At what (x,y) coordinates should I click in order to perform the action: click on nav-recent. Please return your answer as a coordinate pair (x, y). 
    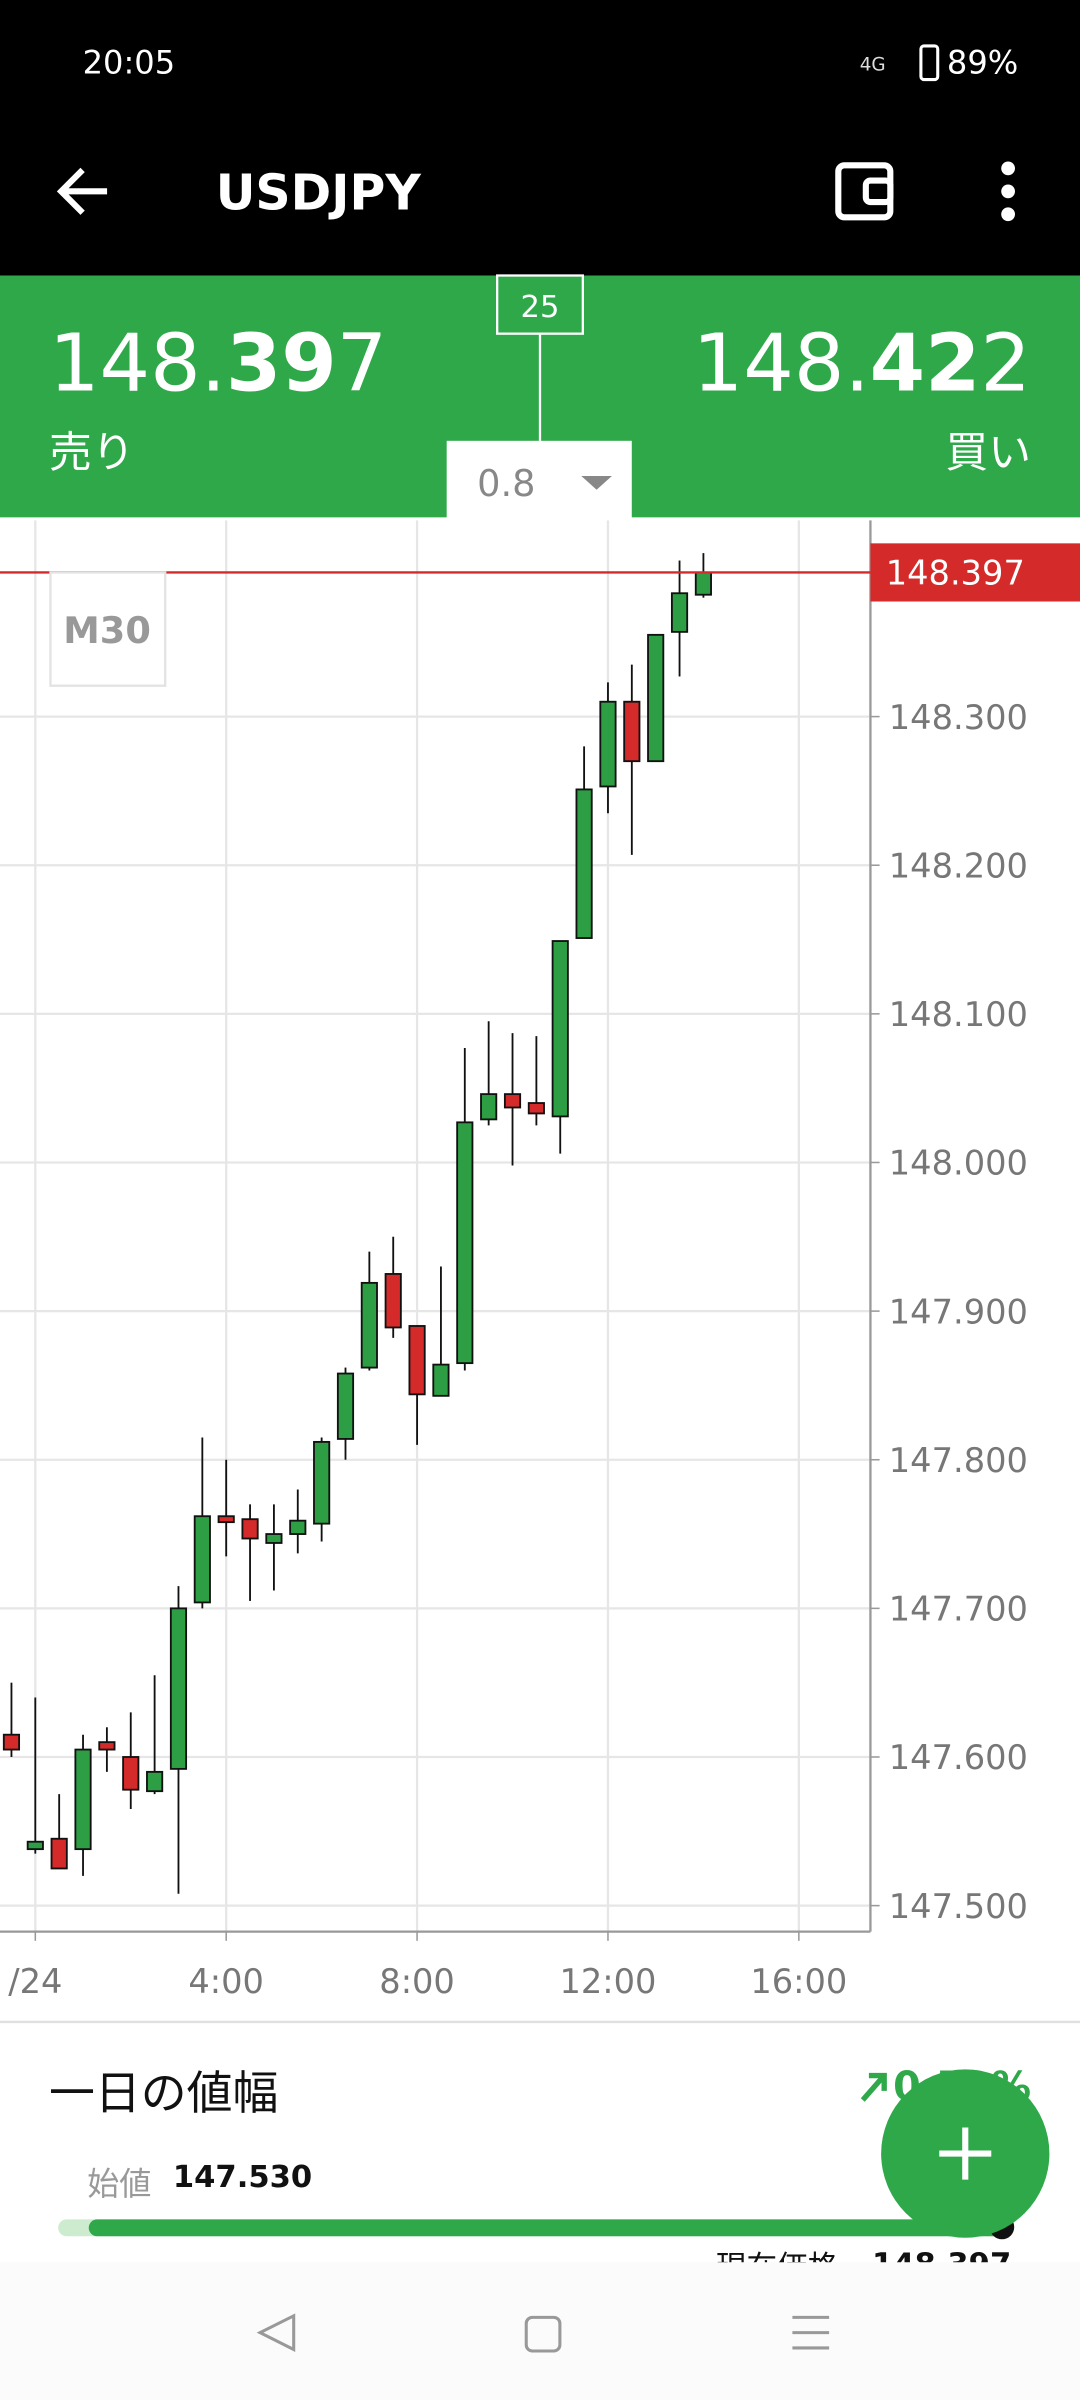
    Looking at the image, I should click on (811, 2332).